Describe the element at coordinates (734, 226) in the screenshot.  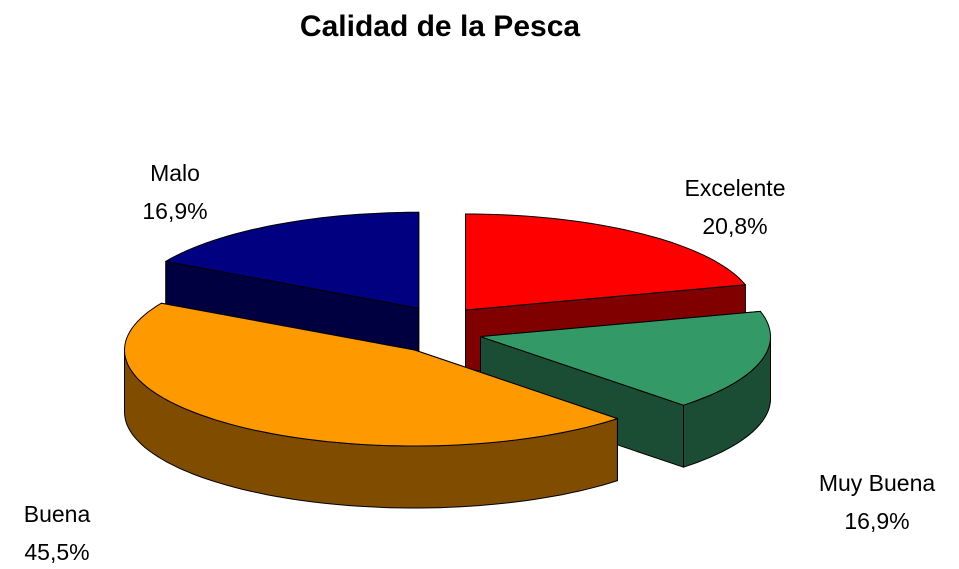
I see `slice-value-label: 20,8%` at that location.